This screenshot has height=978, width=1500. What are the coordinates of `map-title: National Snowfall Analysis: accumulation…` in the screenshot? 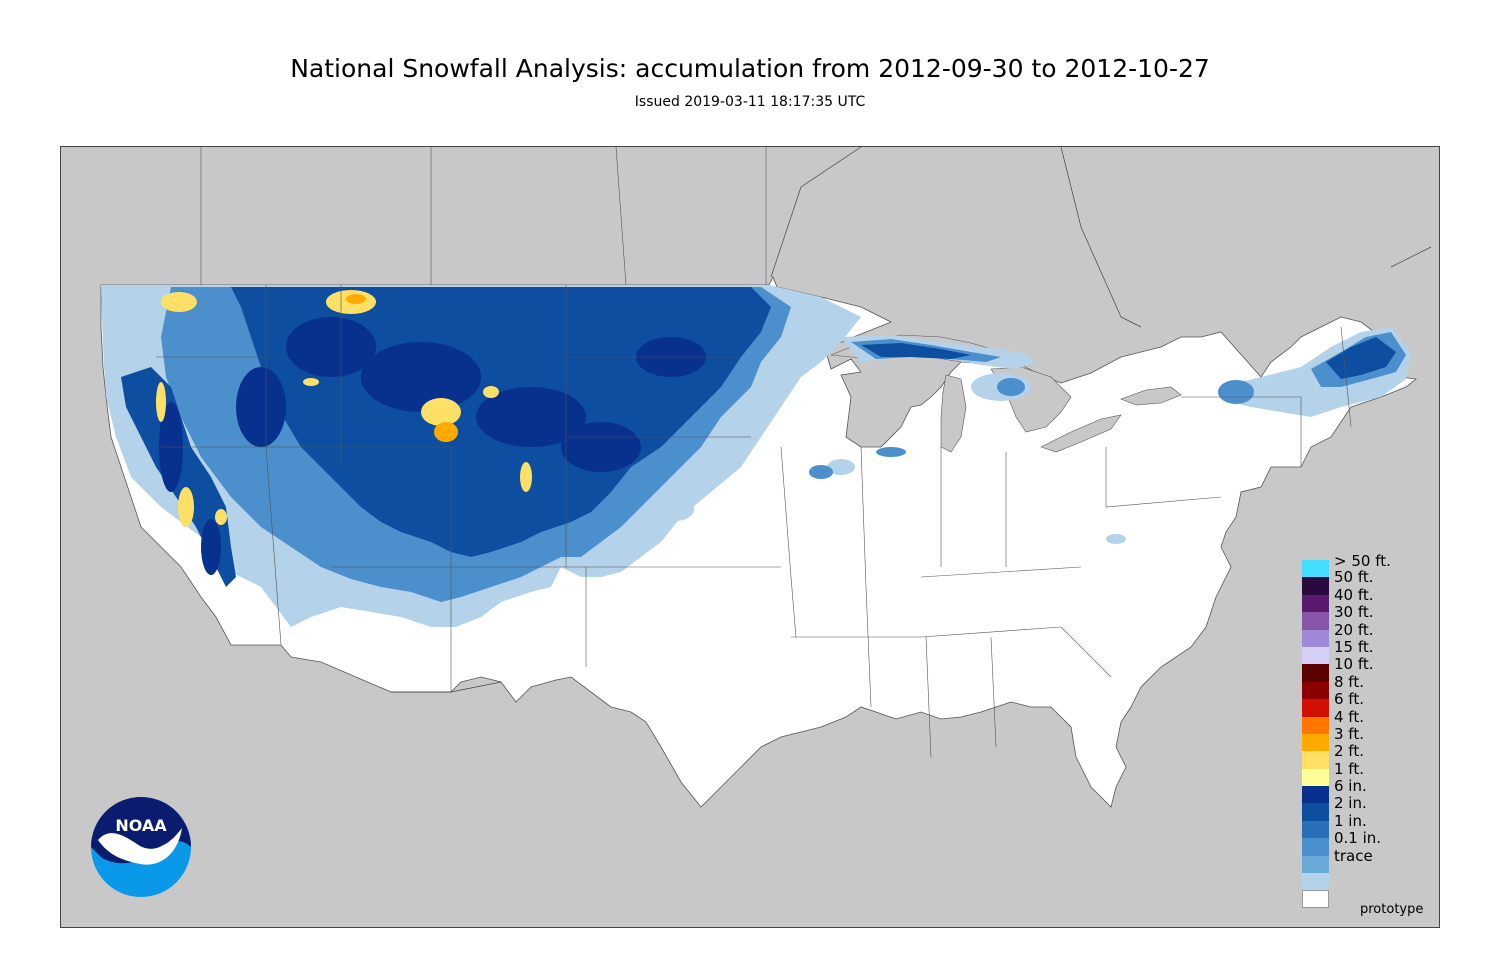 It's located at (750, 68).